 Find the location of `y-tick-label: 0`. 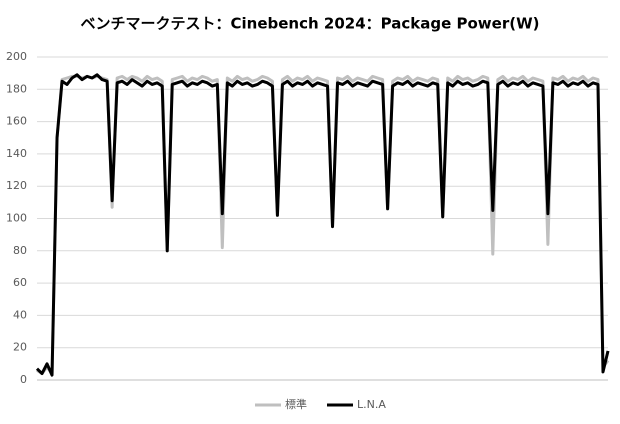

y-tick-label: 0 is located at coordinates (23, 379).